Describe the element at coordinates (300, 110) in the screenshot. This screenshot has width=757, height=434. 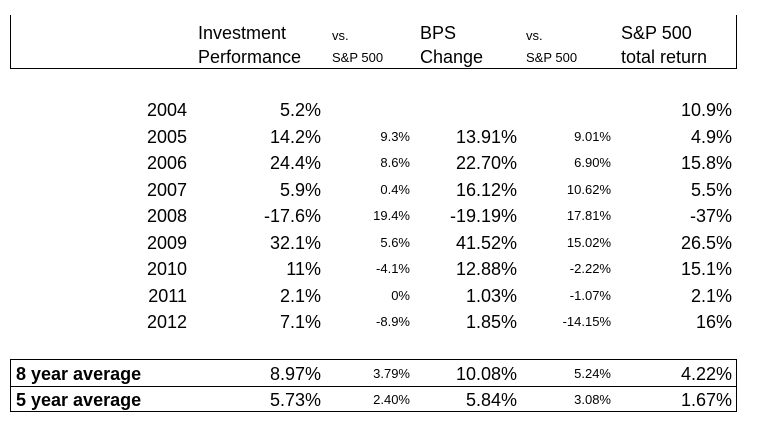
I see `investment-cell: 5.2%` at that location.